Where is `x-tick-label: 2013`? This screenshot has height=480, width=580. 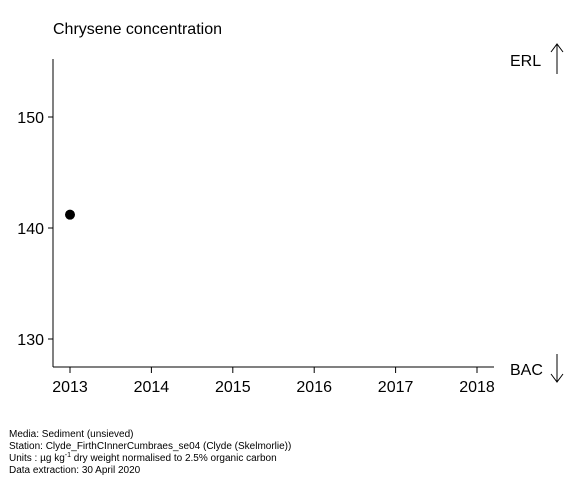
x-tick-label: 2013 is located at coordinates (70, 387).